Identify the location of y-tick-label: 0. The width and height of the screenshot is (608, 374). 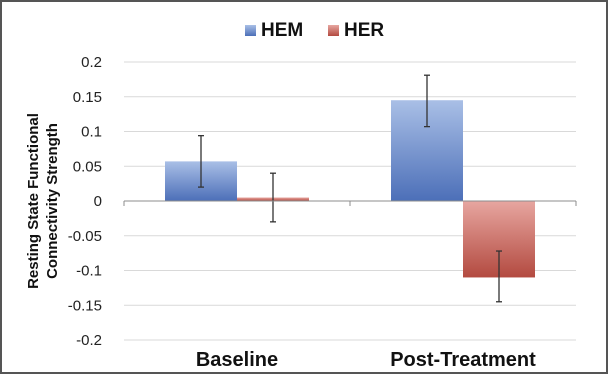
(98, 201).